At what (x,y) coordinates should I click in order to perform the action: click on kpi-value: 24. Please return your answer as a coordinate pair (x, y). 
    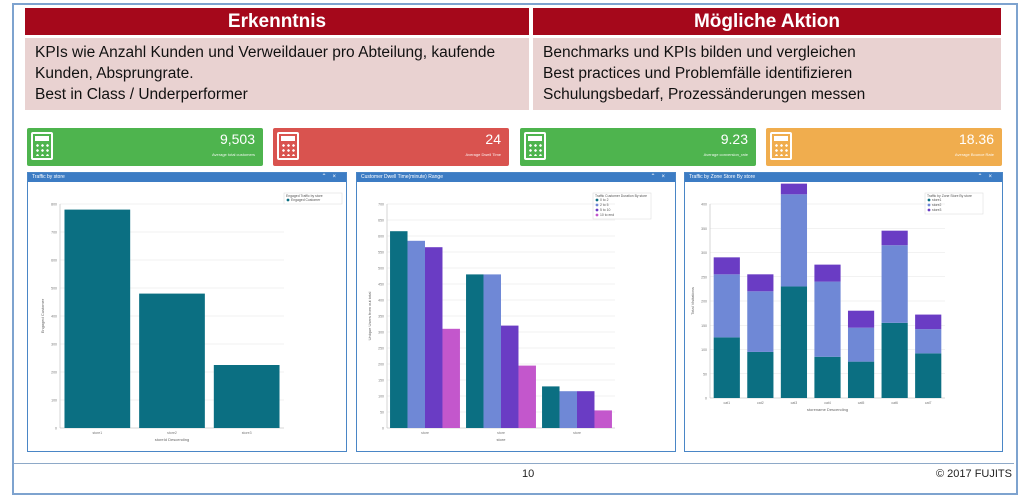
    Looking at the image, I should click on (493, 139).